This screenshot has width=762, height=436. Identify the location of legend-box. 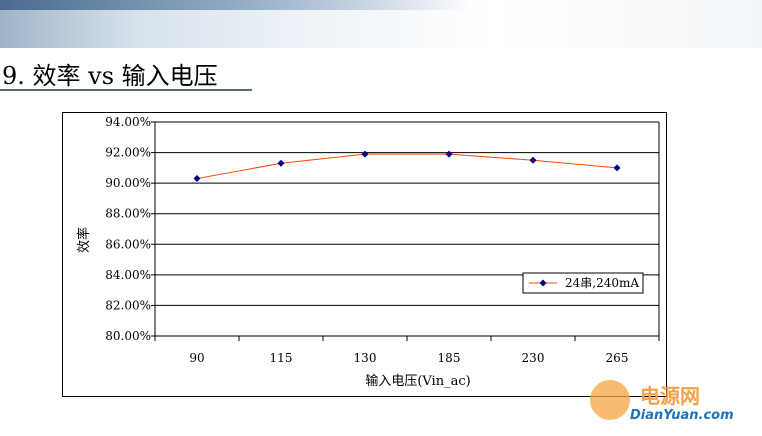
(583, 283).